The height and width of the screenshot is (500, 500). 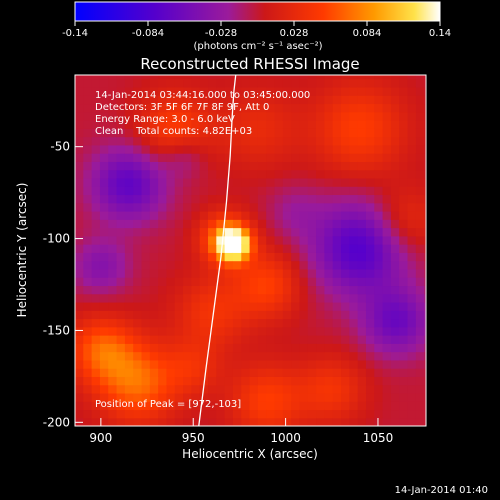 What do you see at coordinates (249, 64) in the screenshot?
I see `chart-title: Reconstructed RHESSI Image` at bounding box center [249, 64].